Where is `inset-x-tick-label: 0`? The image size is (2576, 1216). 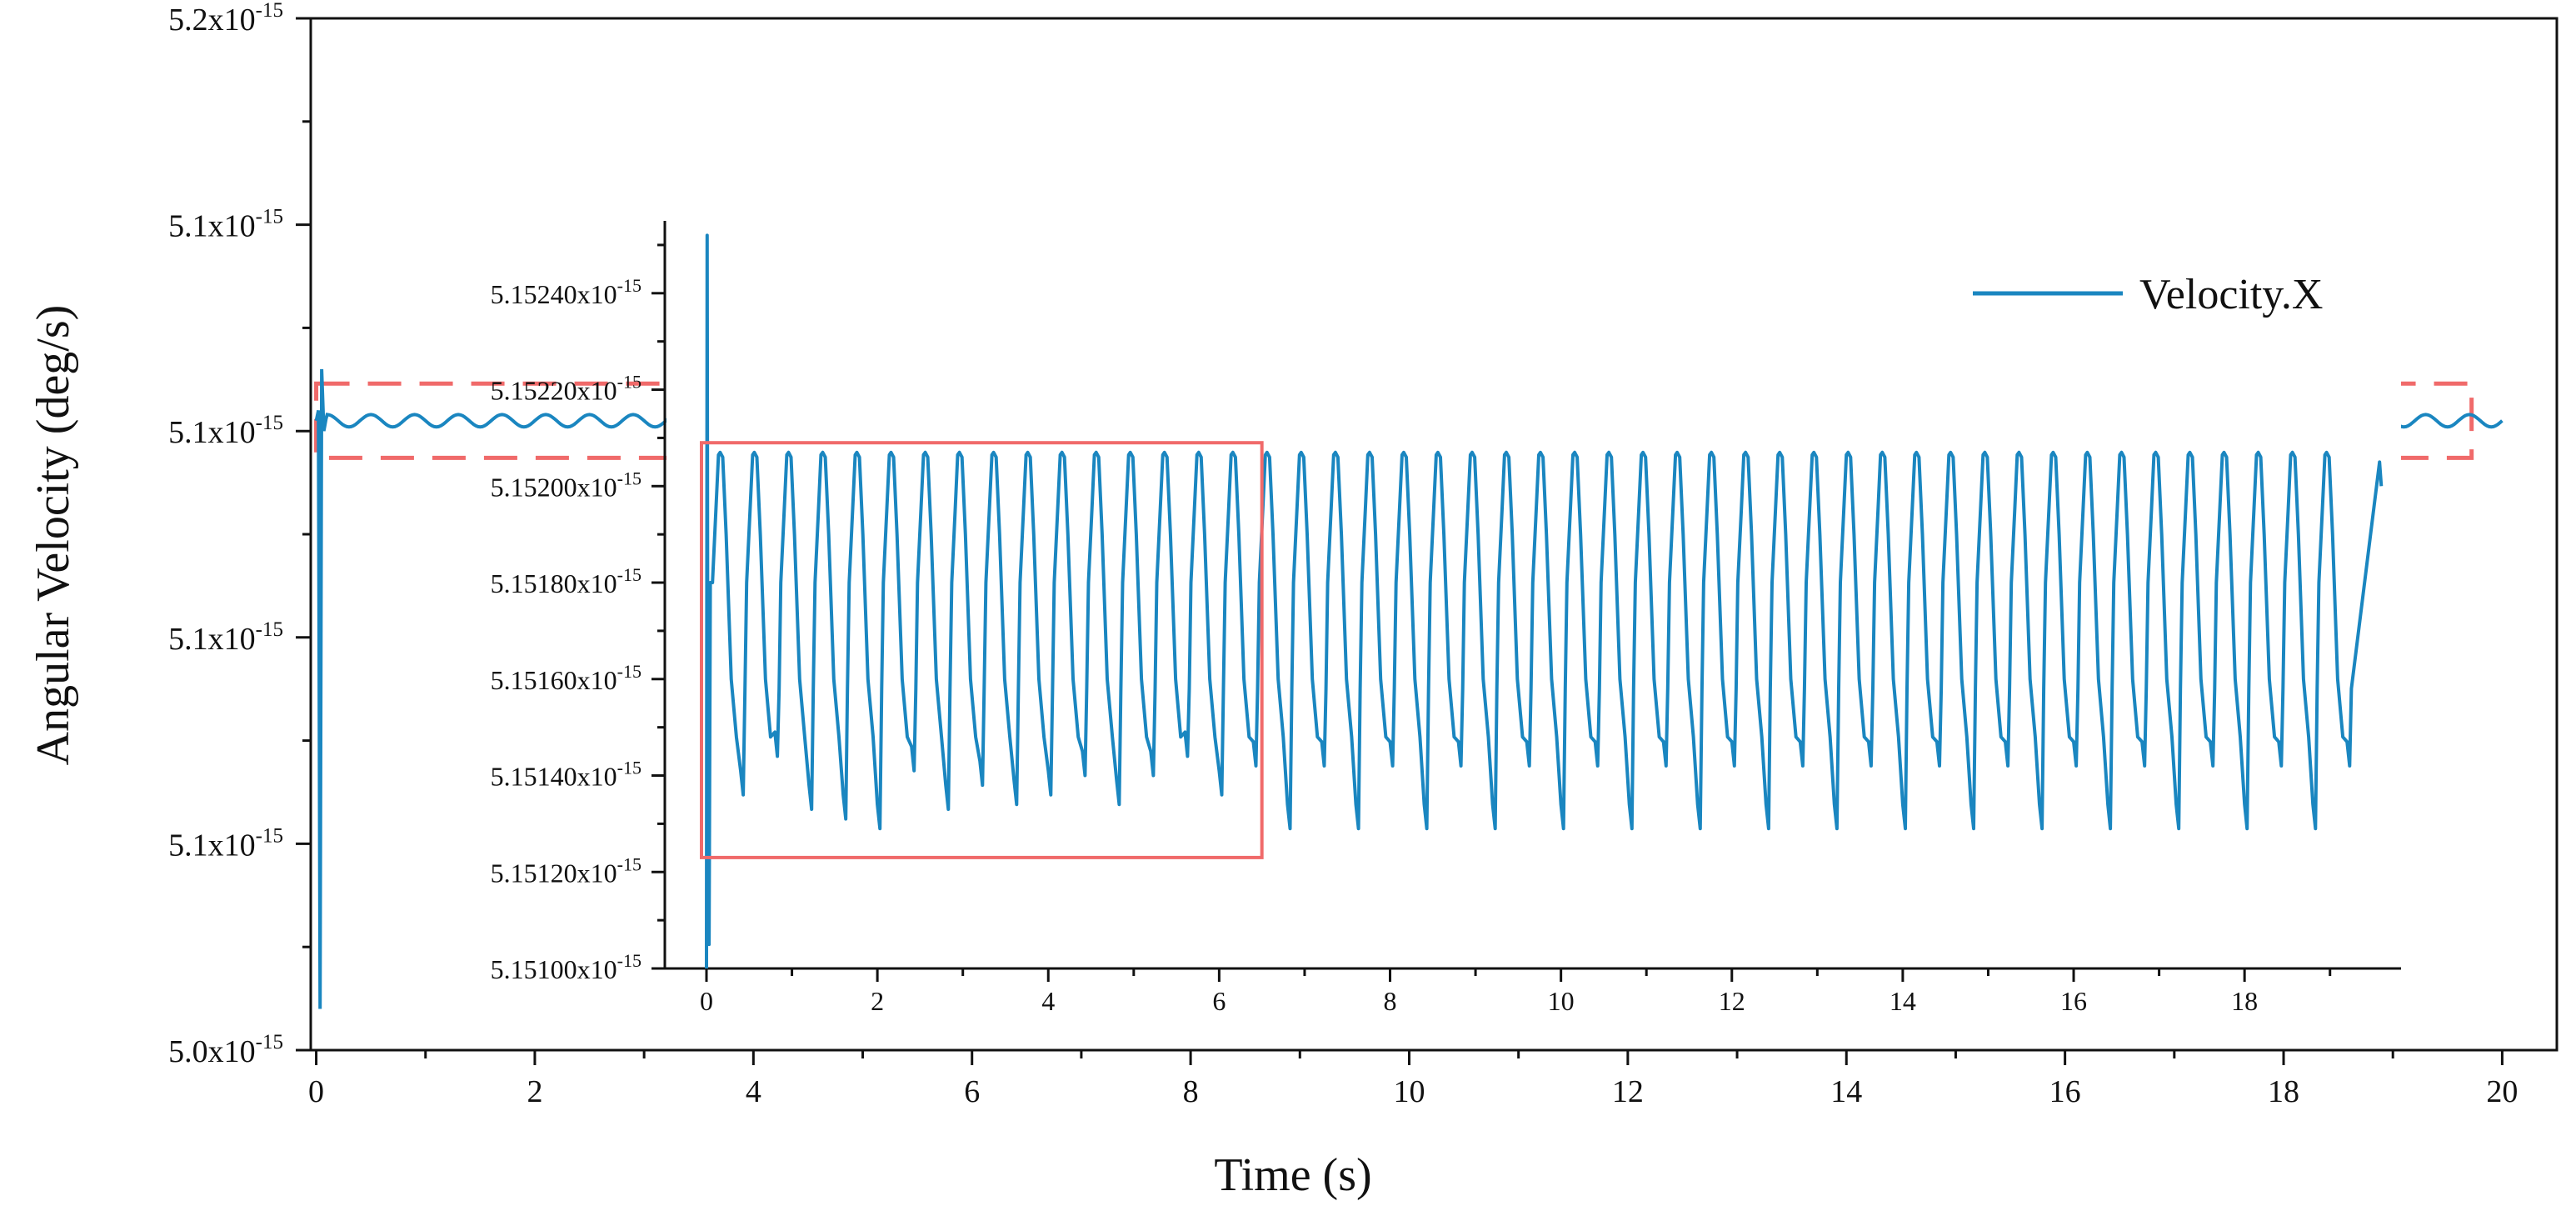
inset-x-tick-label: 0 is located at coordinates (706, 1001).